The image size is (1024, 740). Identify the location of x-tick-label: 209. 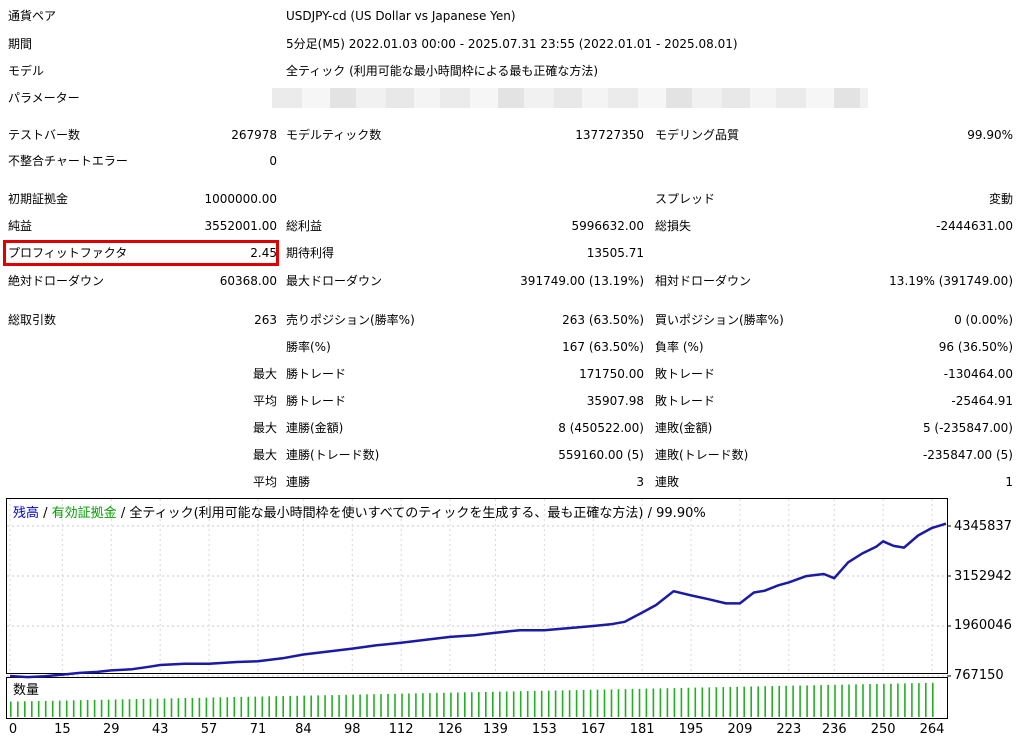
(740, 729).